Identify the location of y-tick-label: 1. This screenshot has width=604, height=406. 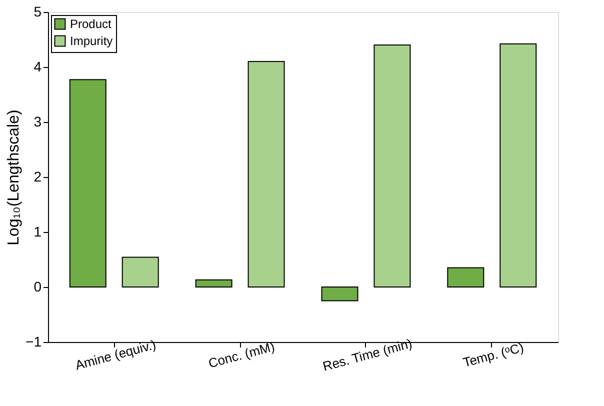
(38, 232).